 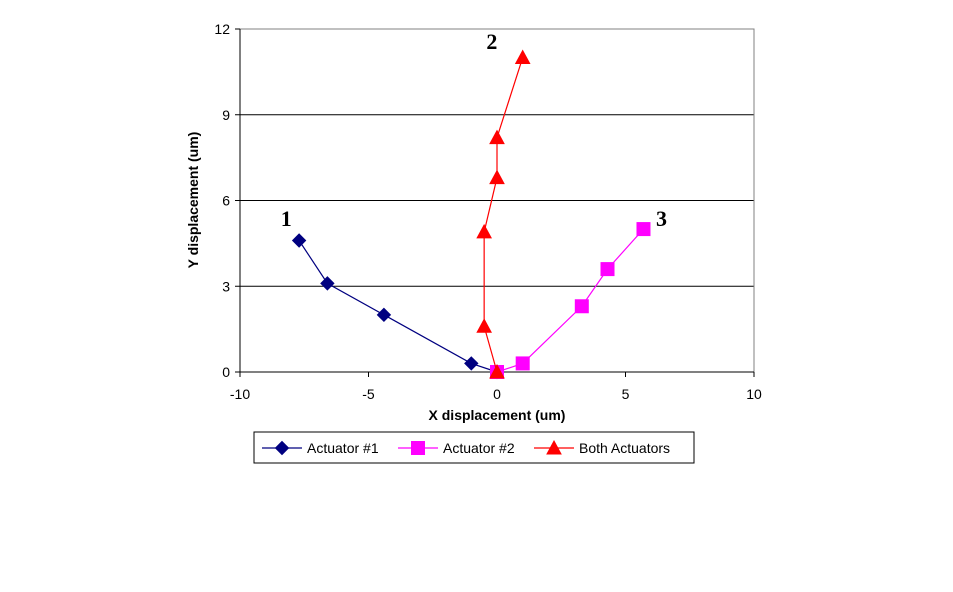 I want to click on y-tick-label-0: 0, so click(x=226, y=372).